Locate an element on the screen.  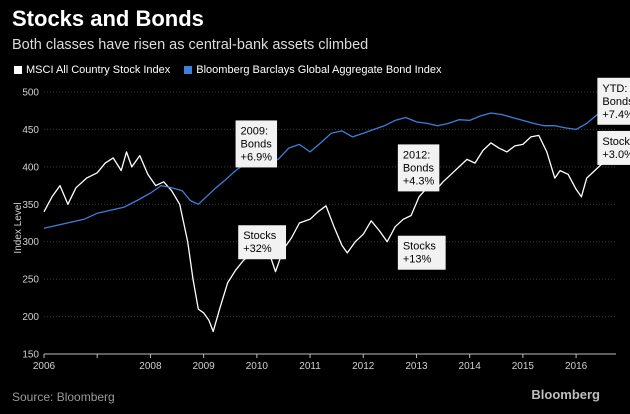
annotation-text: +7.4% is located at coordinates (616, 115).